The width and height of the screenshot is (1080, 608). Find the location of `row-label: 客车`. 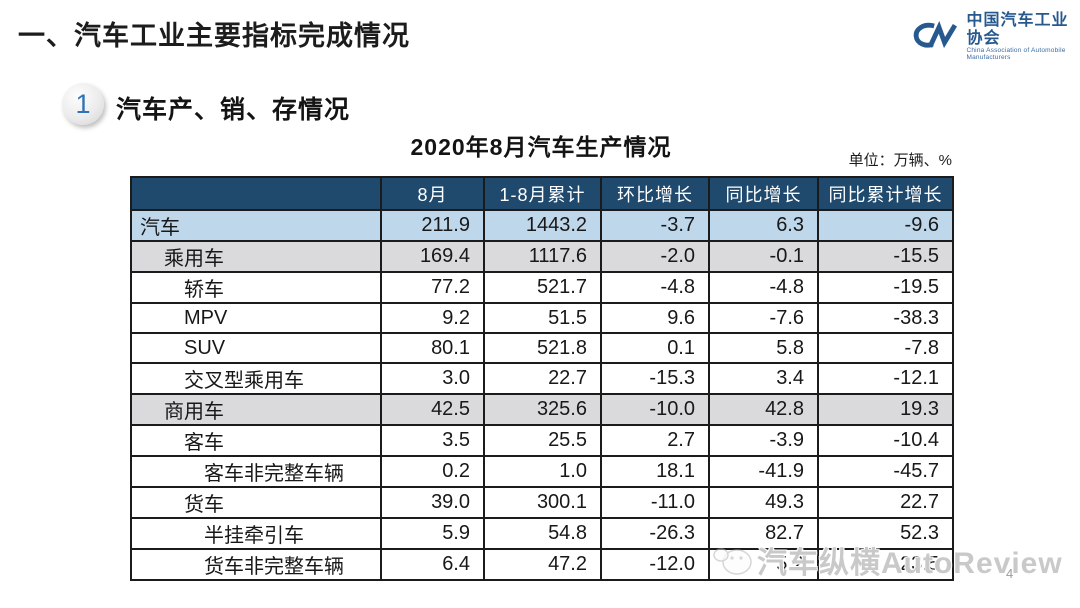

row-label: 客车 is located at coordinates (256, 440).